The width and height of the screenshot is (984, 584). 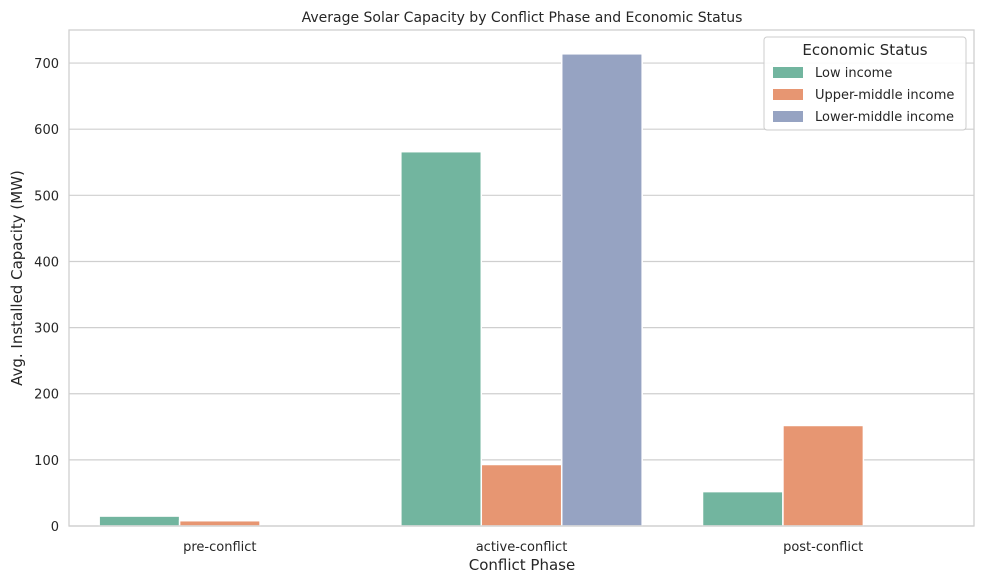 I want to click on y-tick-label: 300, so click(x=46, y=329).